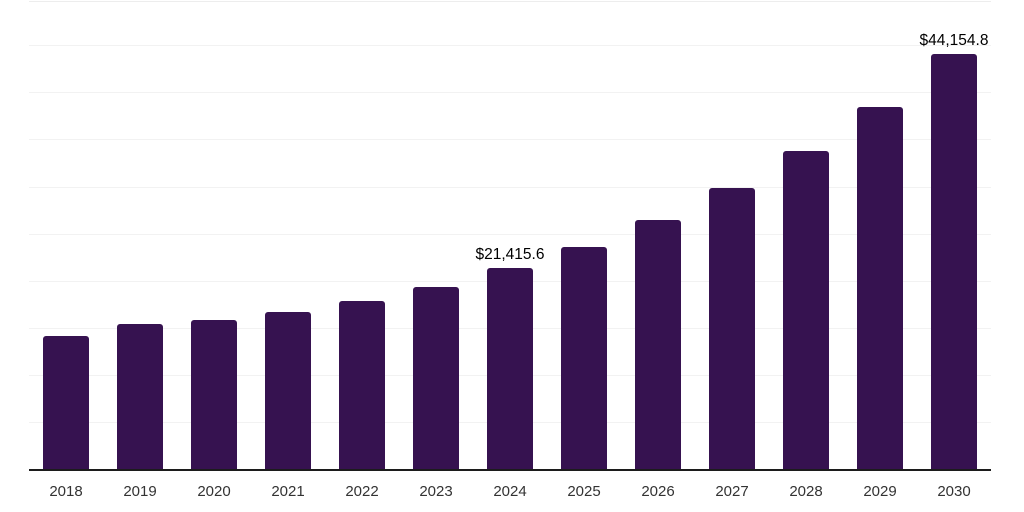  I want to click on bar-2030, so click(954, 262).